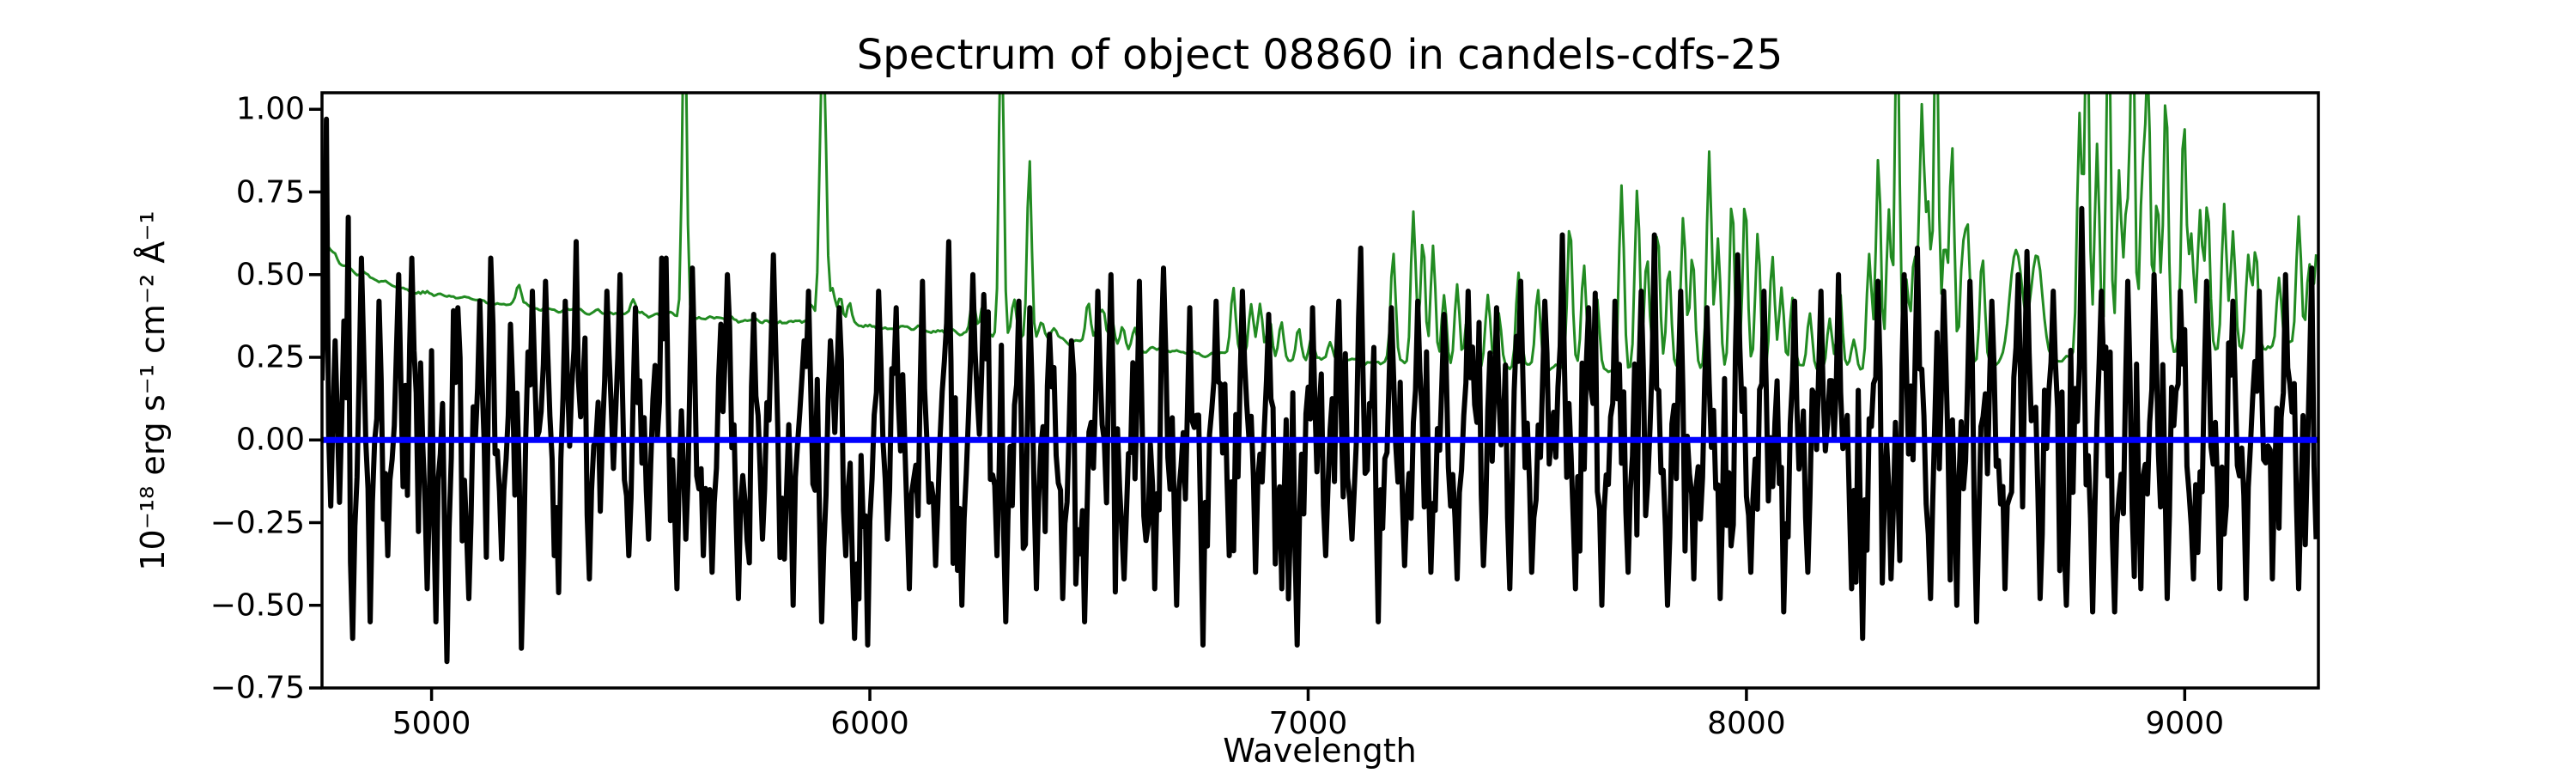  I want to click on x-axis-label: Wavelength, so click(1320, 751).